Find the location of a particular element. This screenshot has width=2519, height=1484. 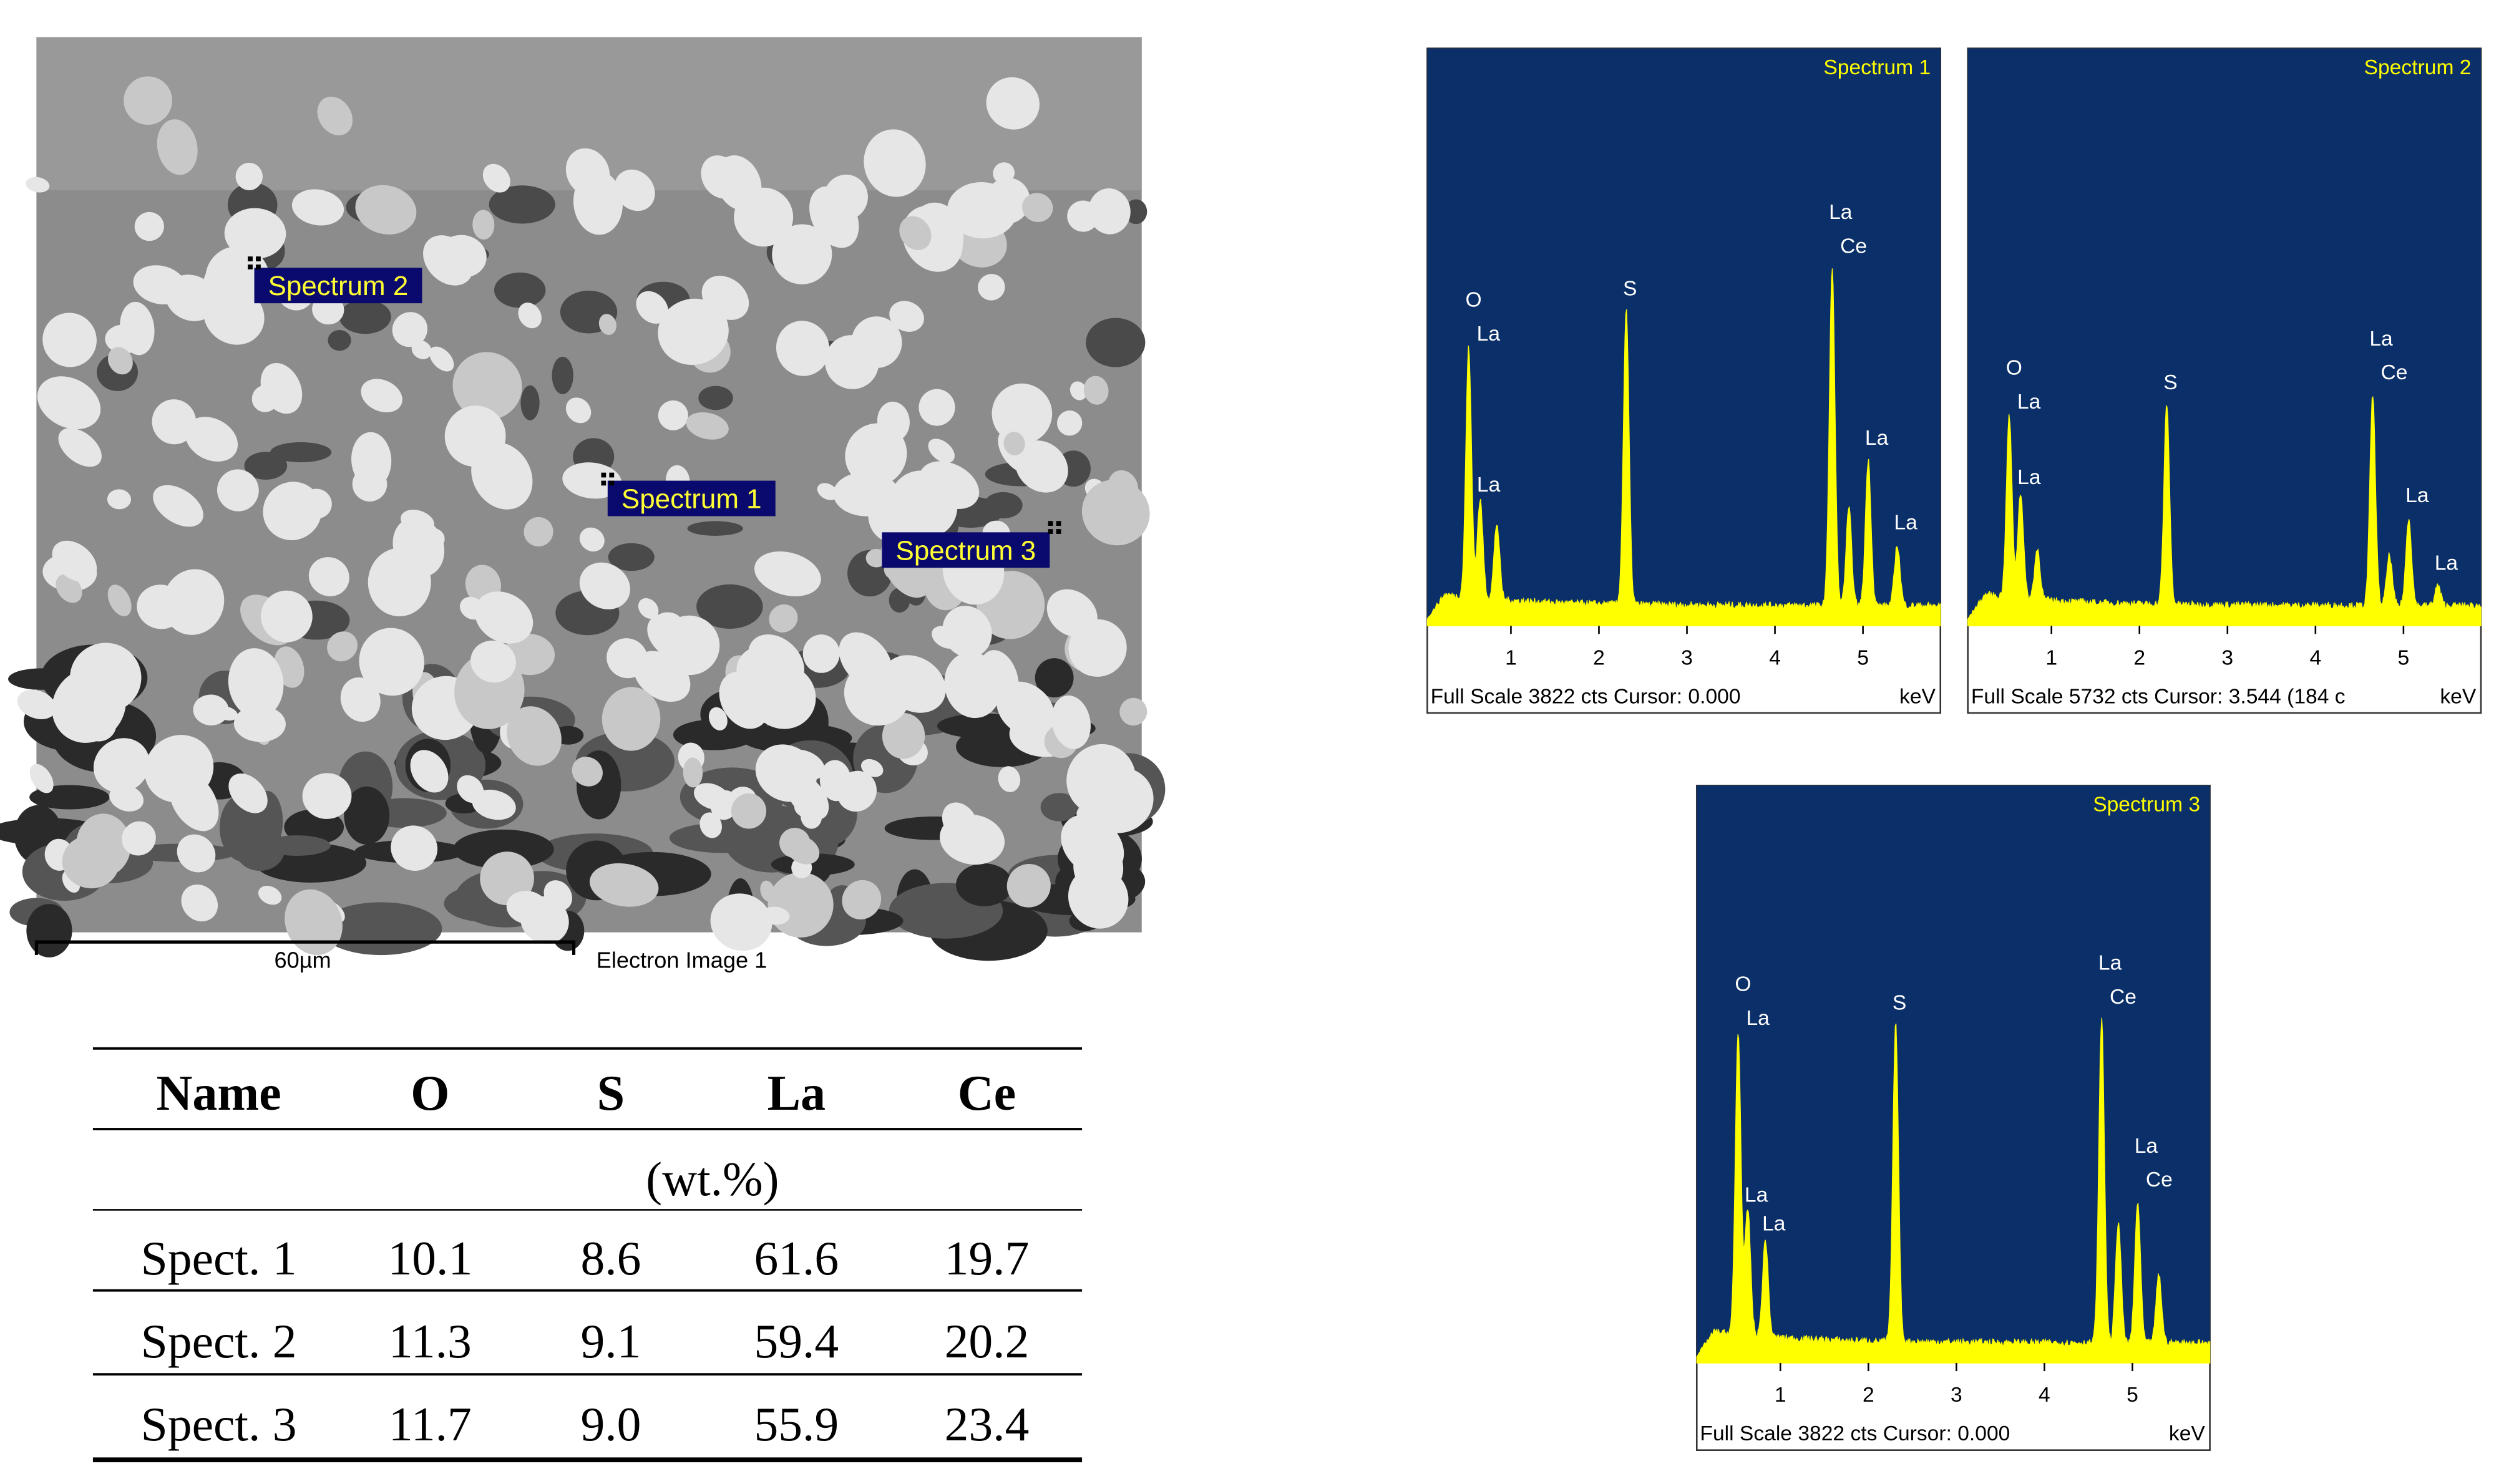

table-cell: 11.3 is located at coordinates (431, 1341).